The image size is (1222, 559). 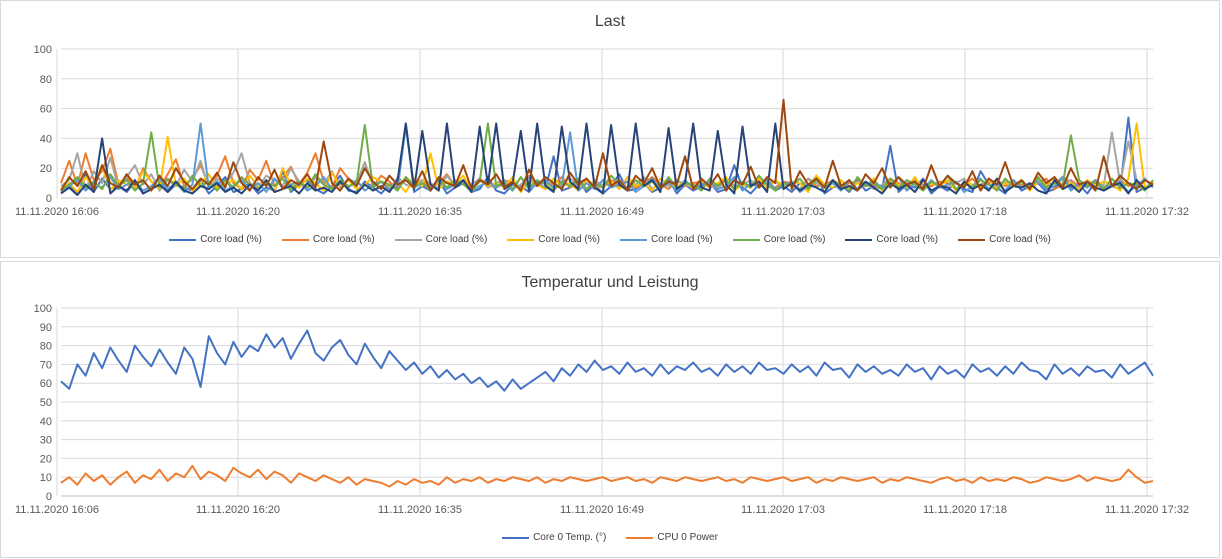 I want to click on temp-y-tick-label: 40, so click(x=46, y=422).